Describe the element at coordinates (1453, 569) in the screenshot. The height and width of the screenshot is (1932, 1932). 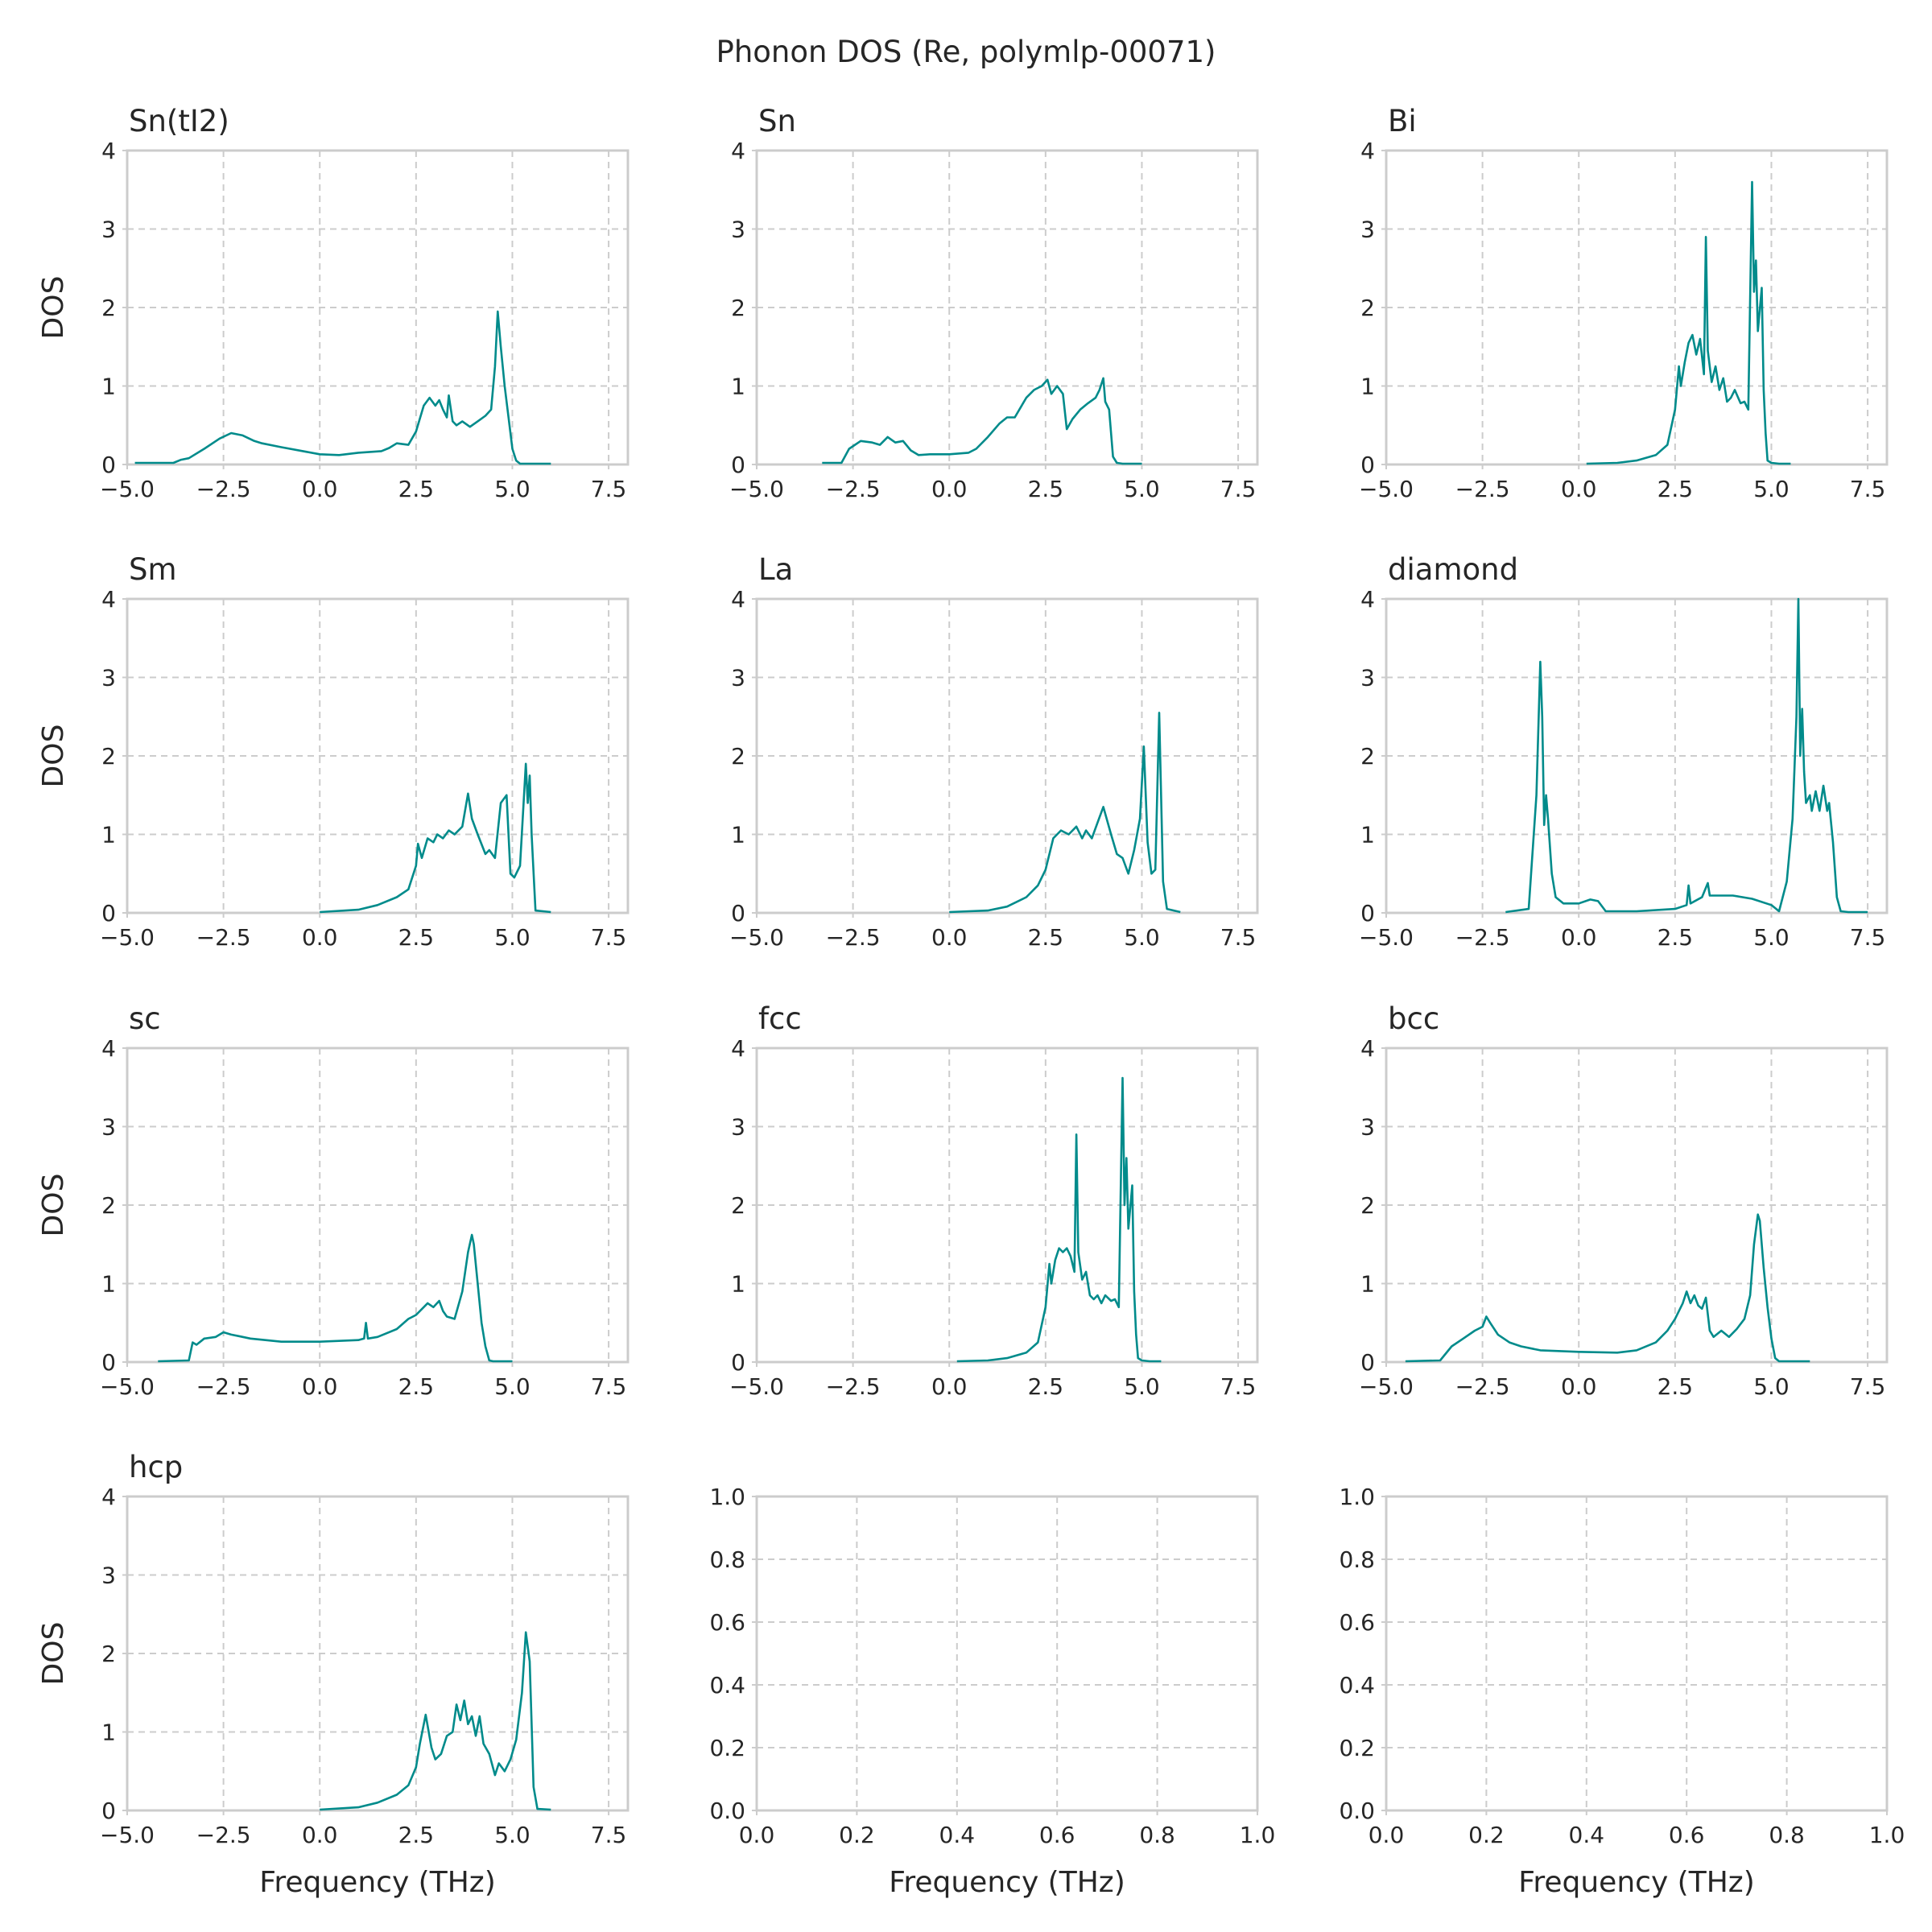
I see `panel-title: diamond` at that location.